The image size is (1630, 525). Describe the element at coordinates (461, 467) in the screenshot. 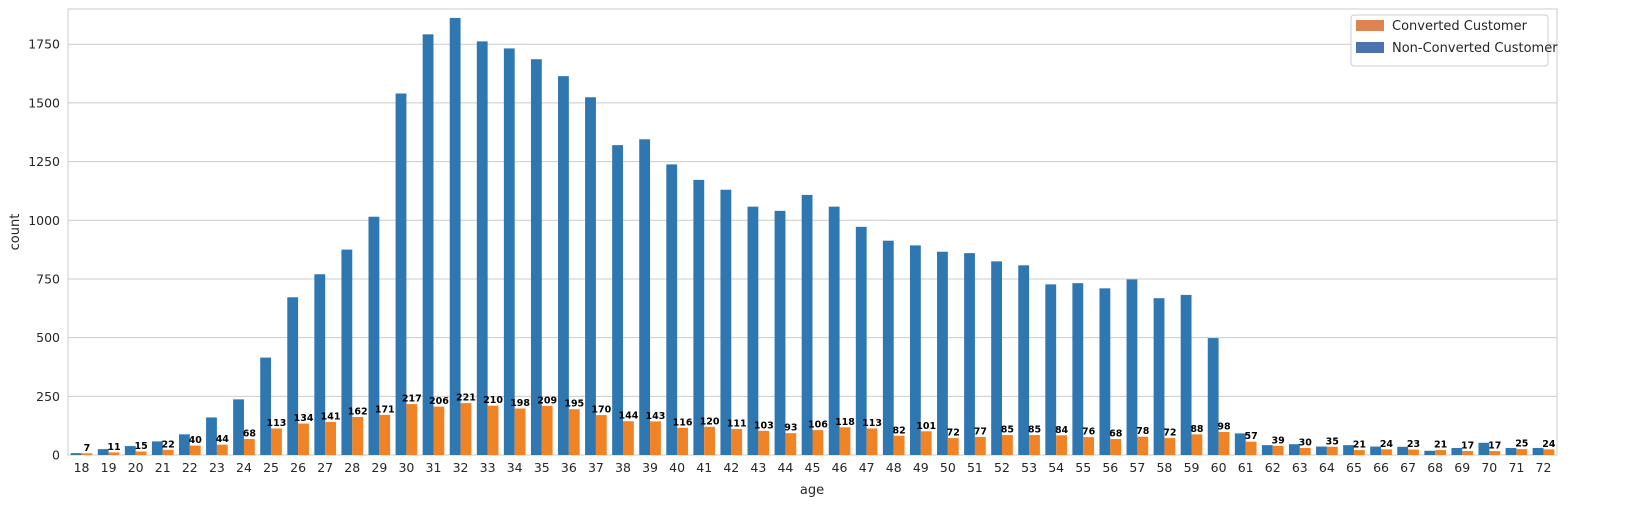

I see `x-tick-label: 32` at that location.